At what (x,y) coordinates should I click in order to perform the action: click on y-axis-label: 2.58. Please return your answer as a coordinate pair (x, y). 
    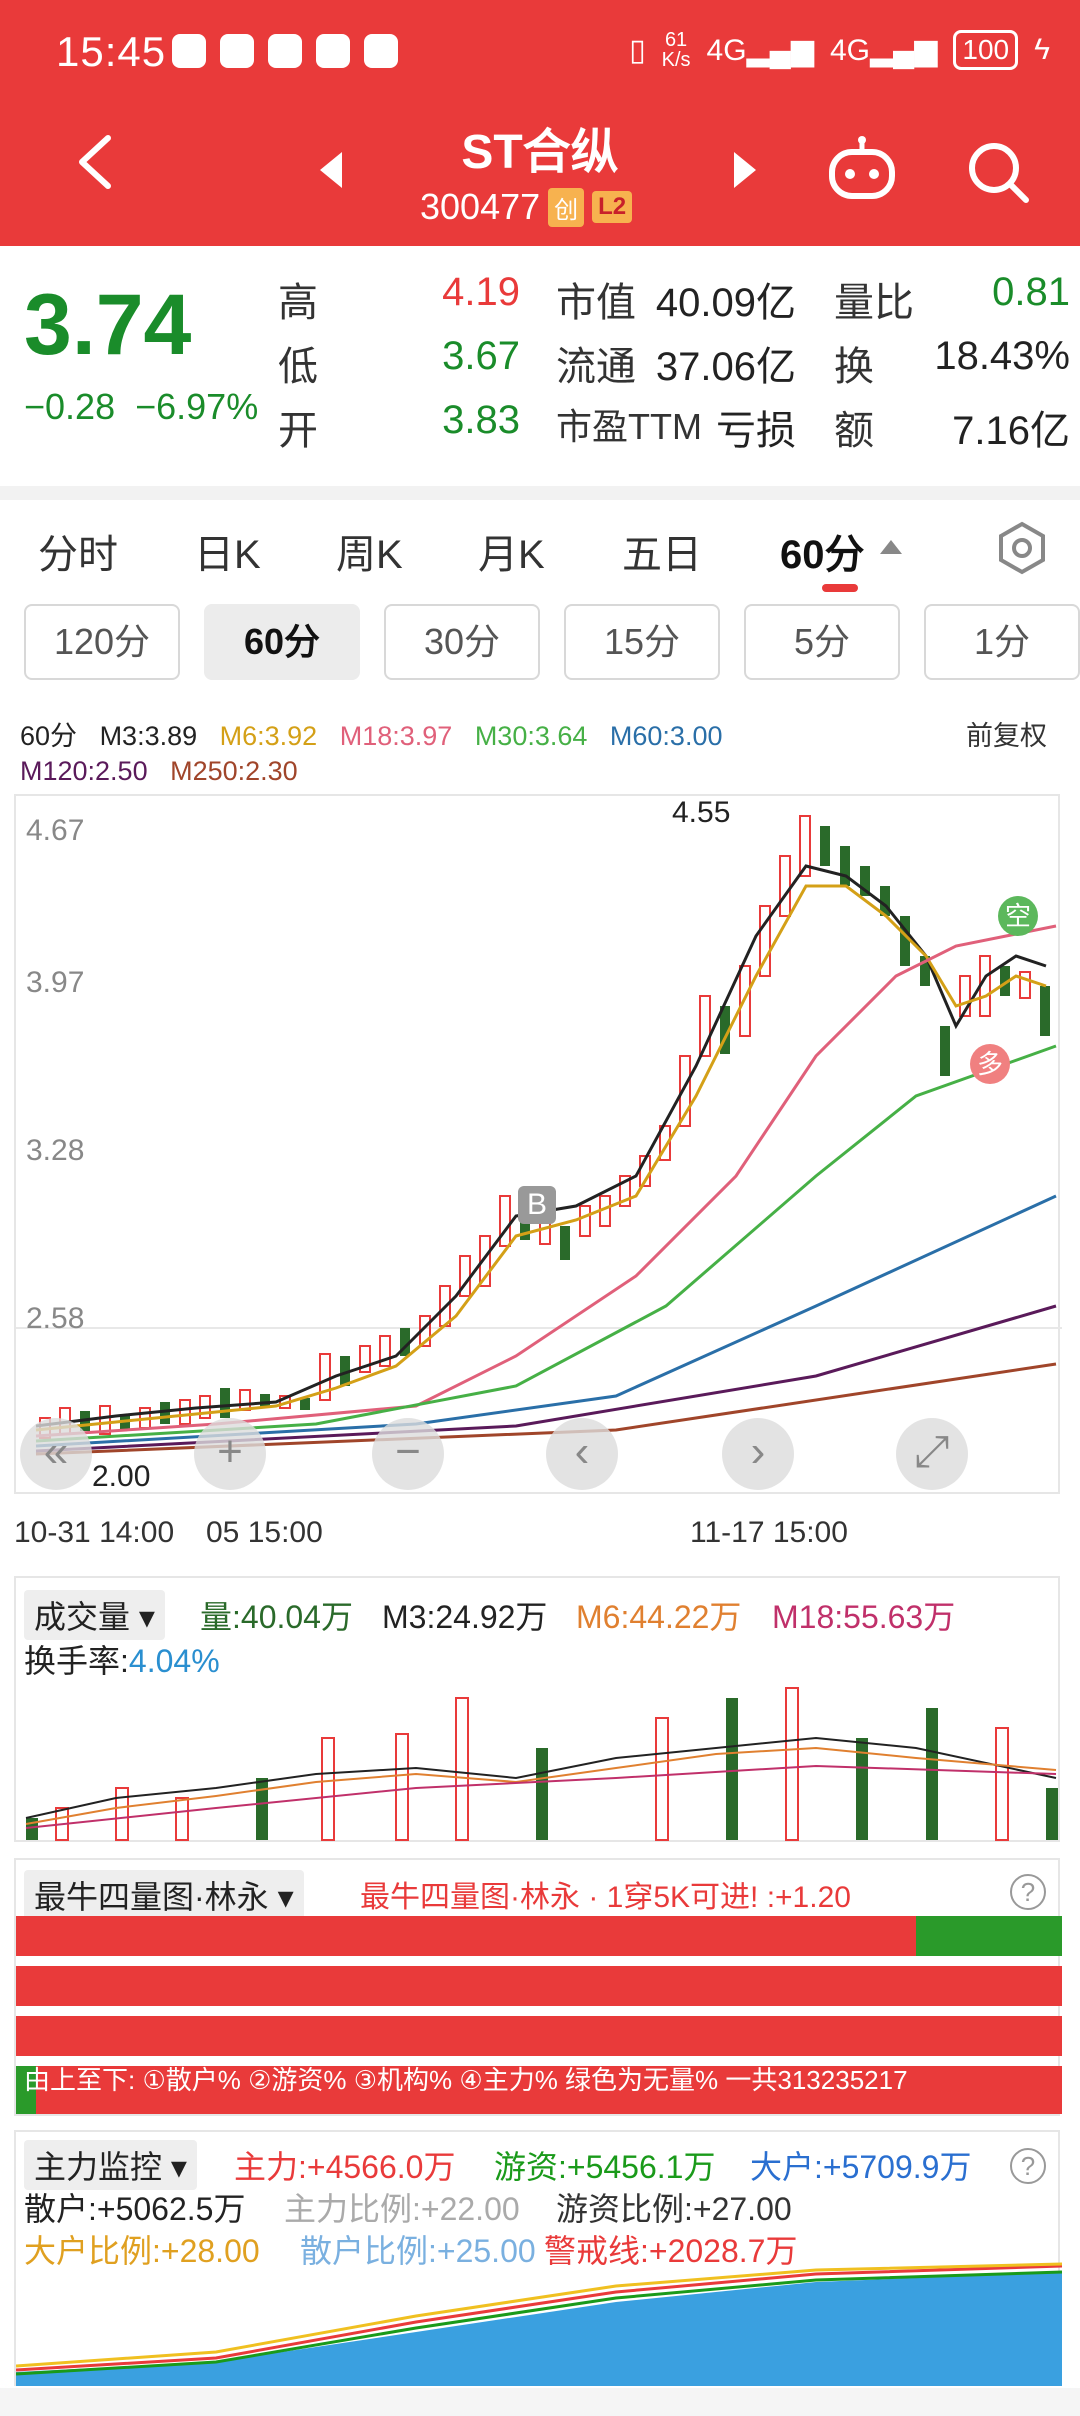
    Looking at the image, I should click on (55, 1318).